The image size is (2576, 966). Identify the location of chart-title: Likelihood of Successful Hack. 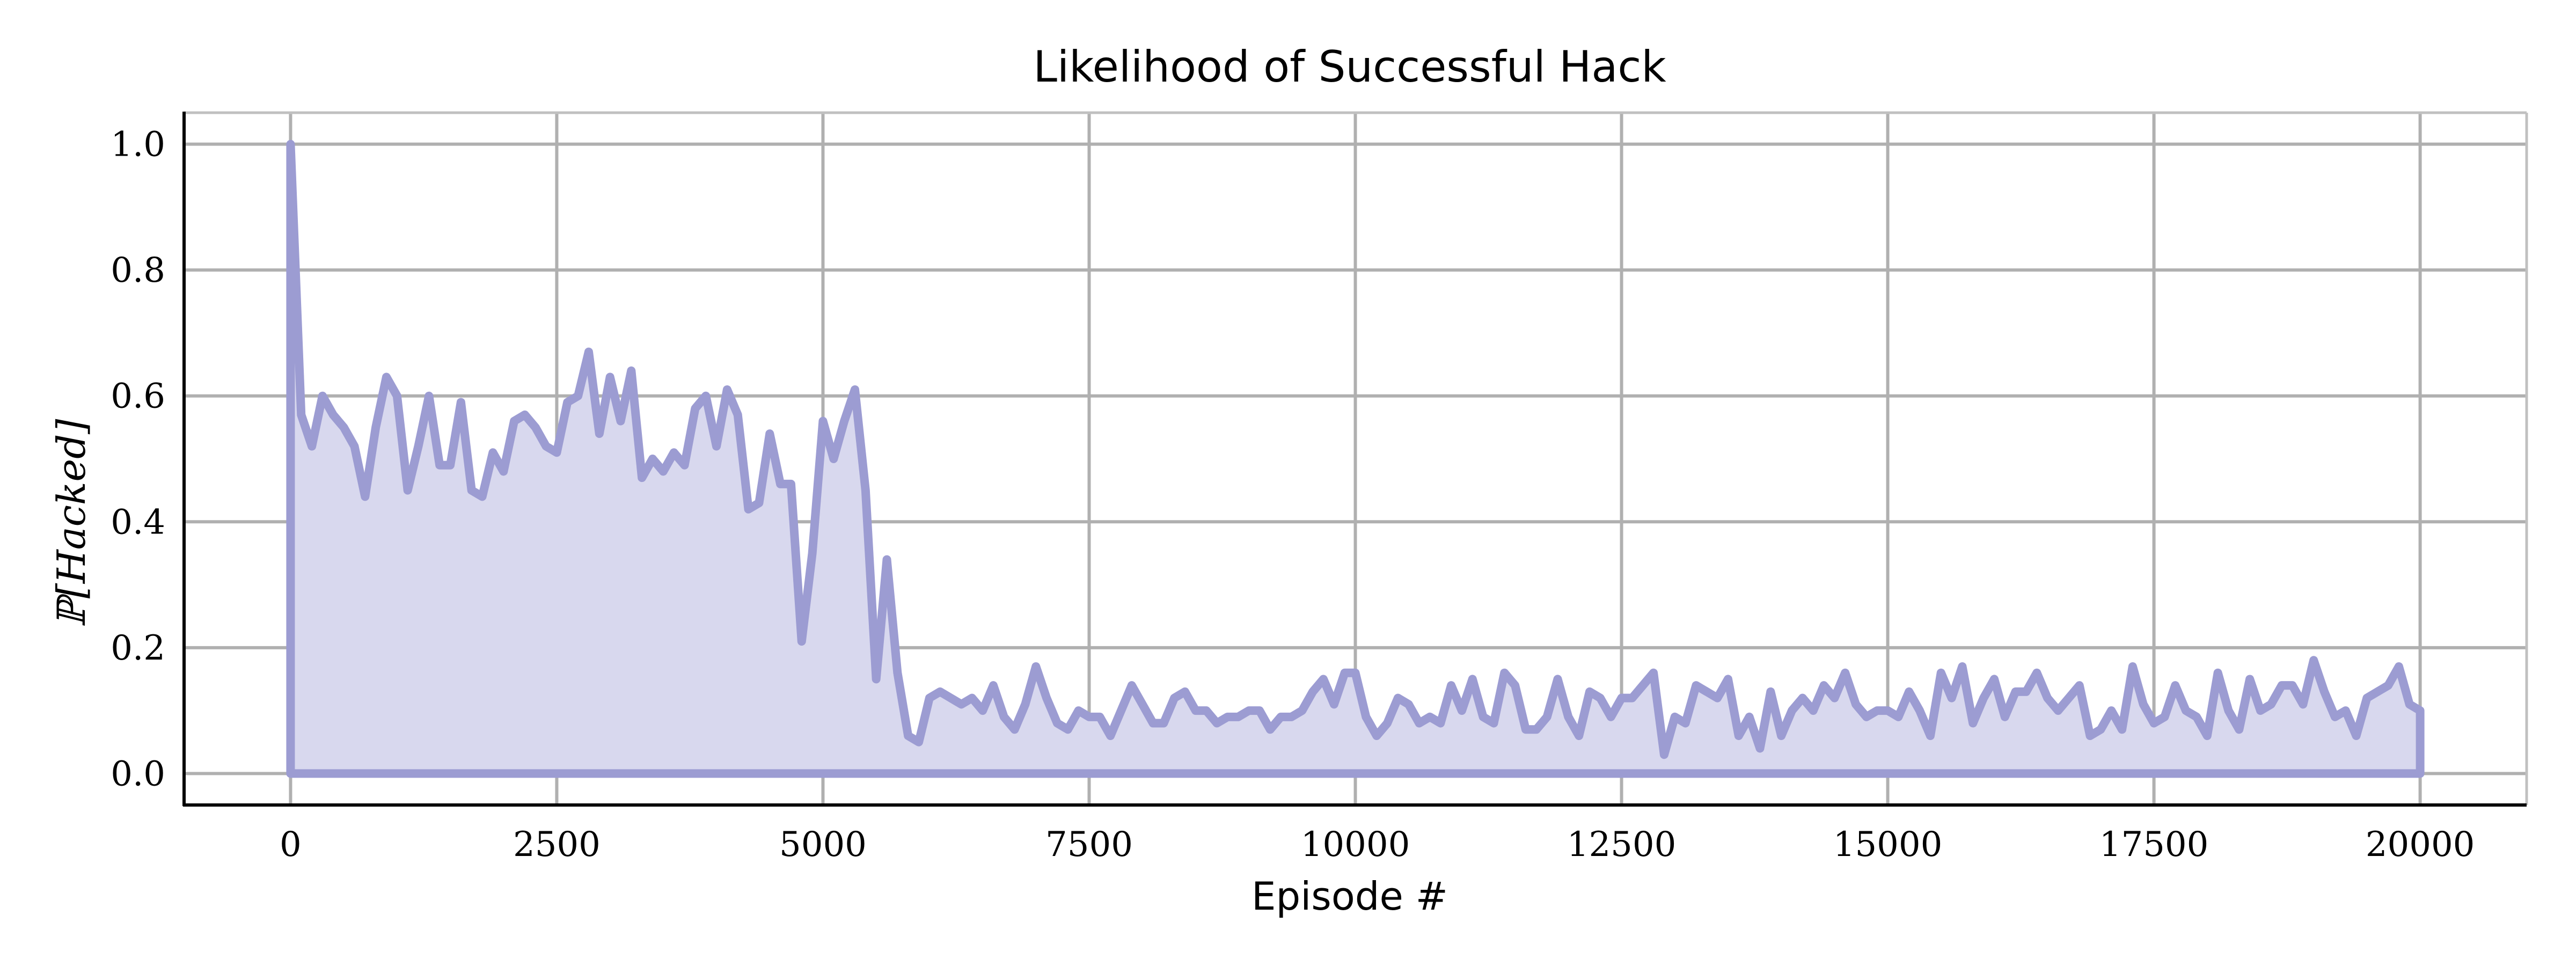
(1349, 67).